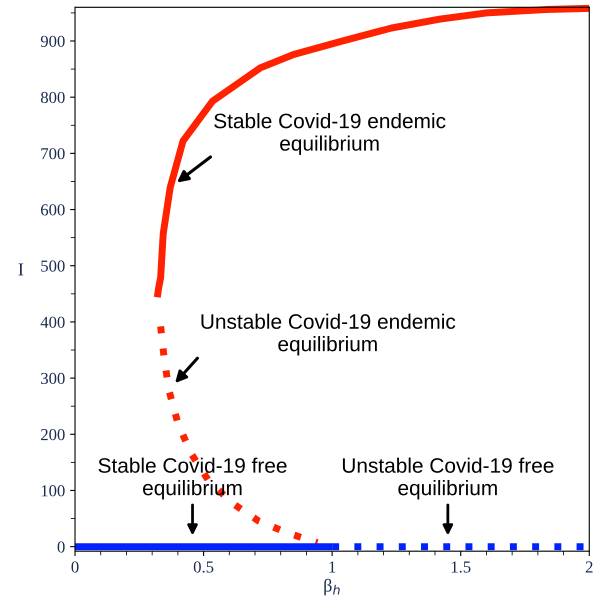 This screenshot has width=605, height=607. Describe the element at coordinates (332, 566) in the screenshot. I see `x-tick-label: 1` at that location.